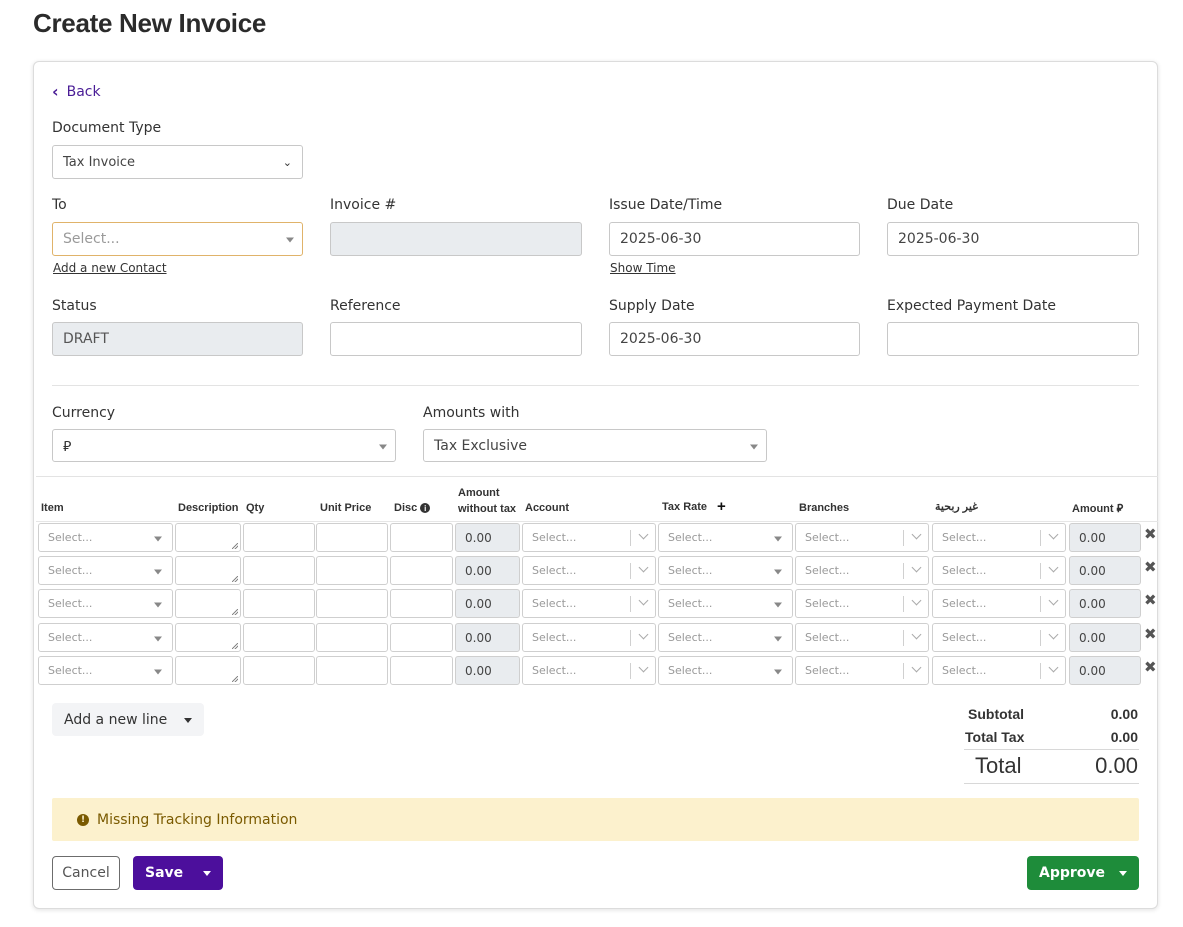 Image resolution: width=1183 pixels, height=927 pixels. I want to click on document-type-select: Tax Invoice ⌄, so click(177, 162).